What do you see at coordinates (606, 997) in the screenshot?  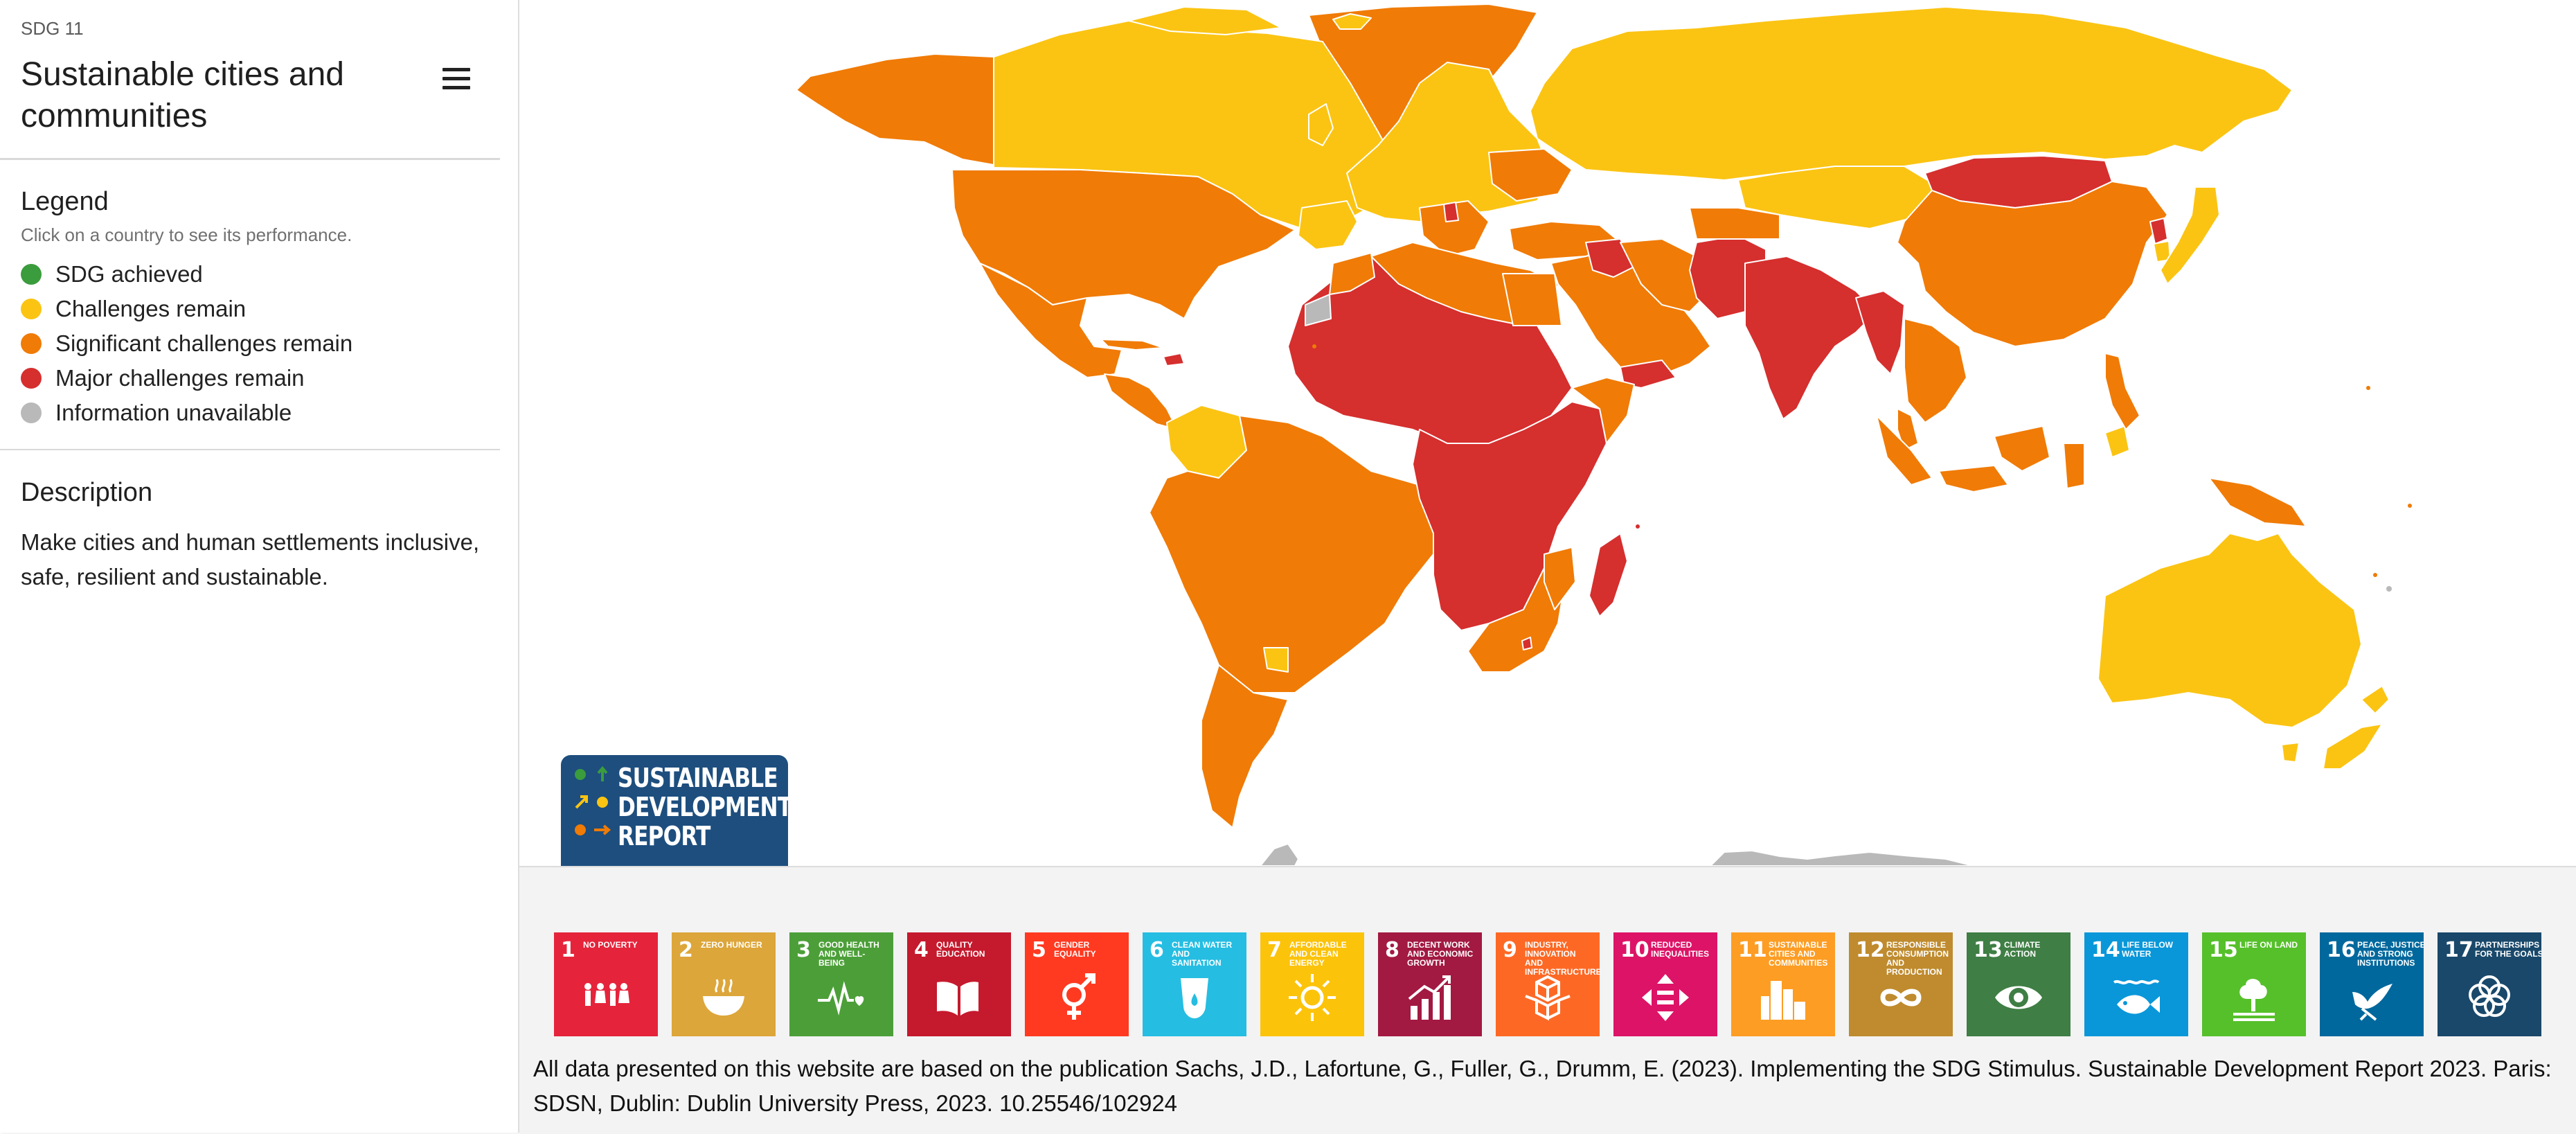 I see `people-icon` at bounding box center [606, 997].